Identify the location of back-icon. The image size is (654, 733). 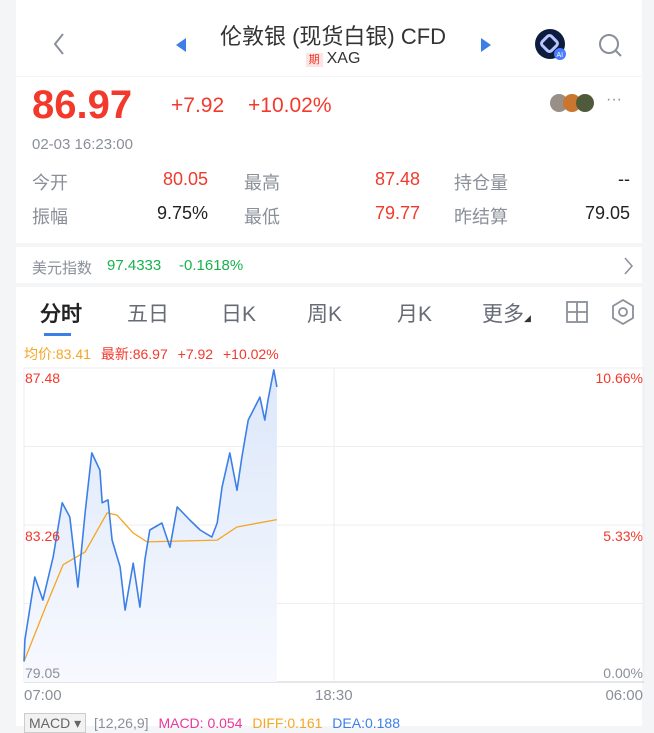
(59, 44).